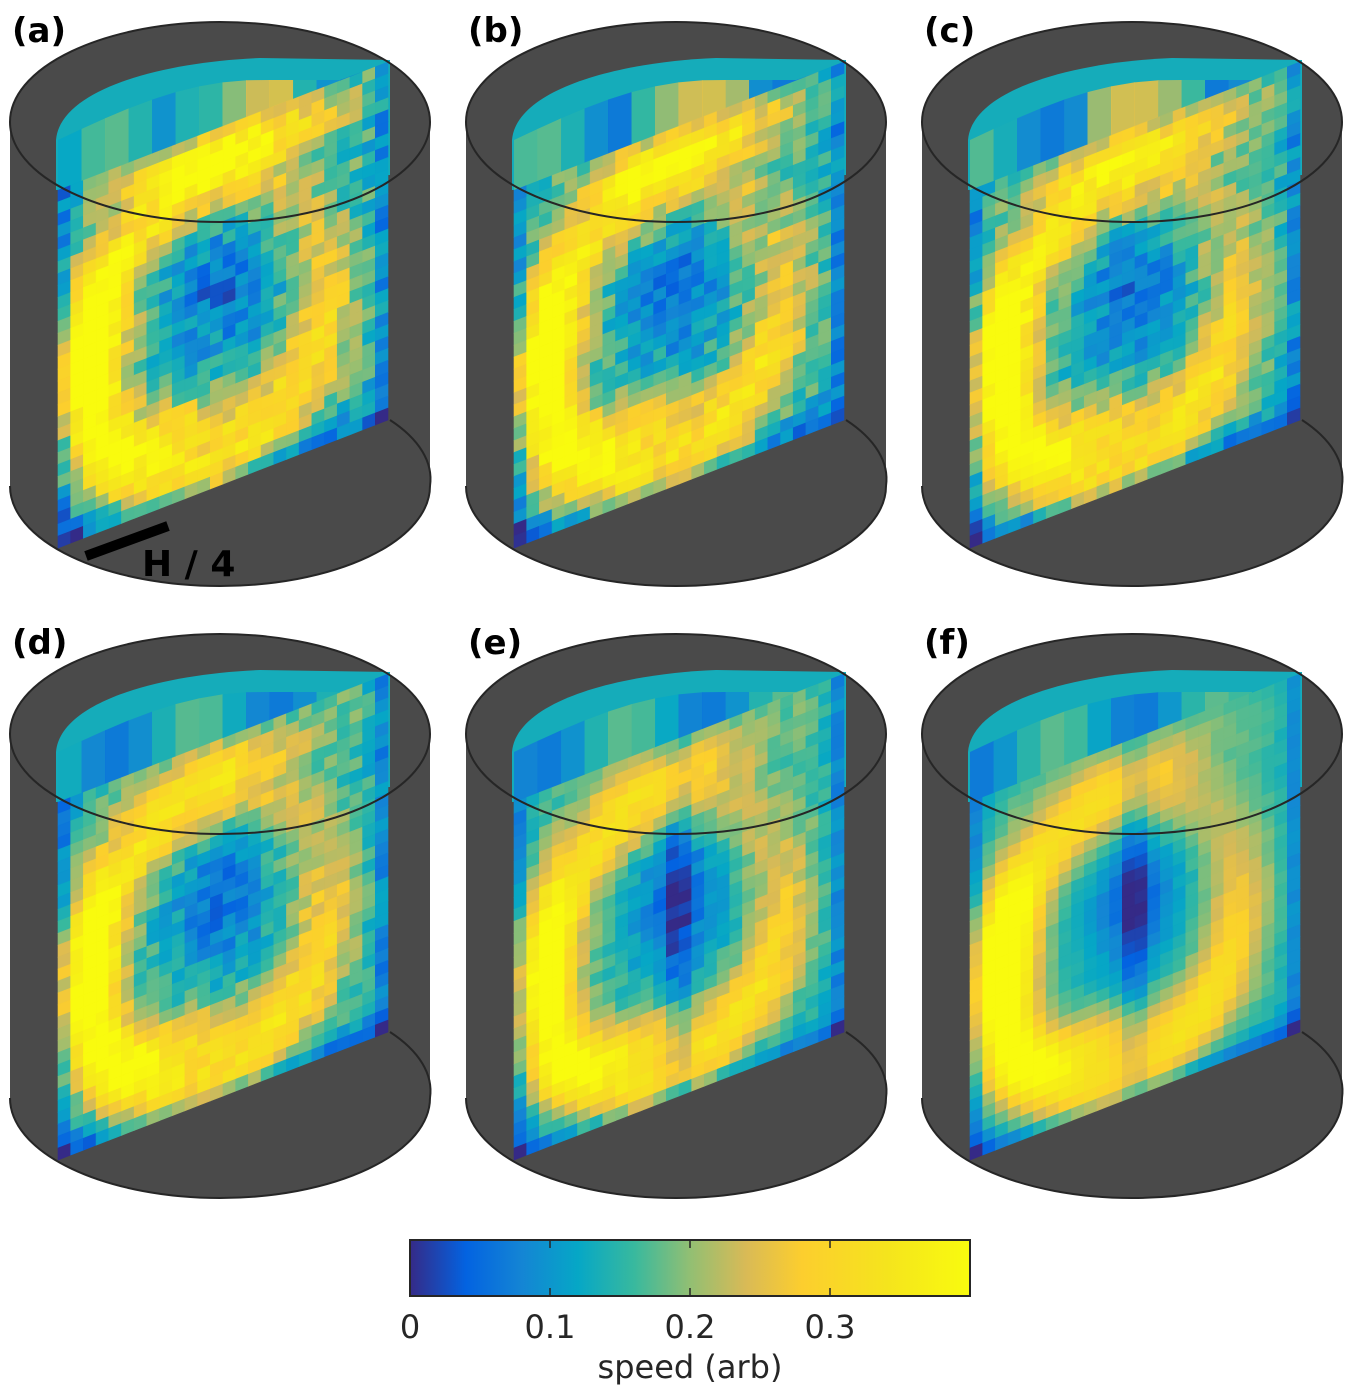 The height and width of the screenshot is (1388, 1367). Describe the element at coordinates (188, 564) in the screenshot. I see `scale-bar-label: H / 4` at that location.